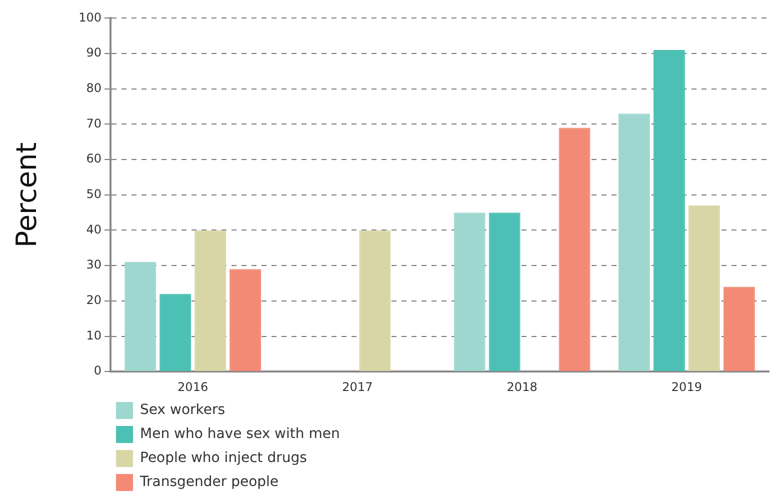  What do you see at coordinates (98, 371) in the screenshot?
I see `y-tick-label: 0` at bounding box center [98, 371].